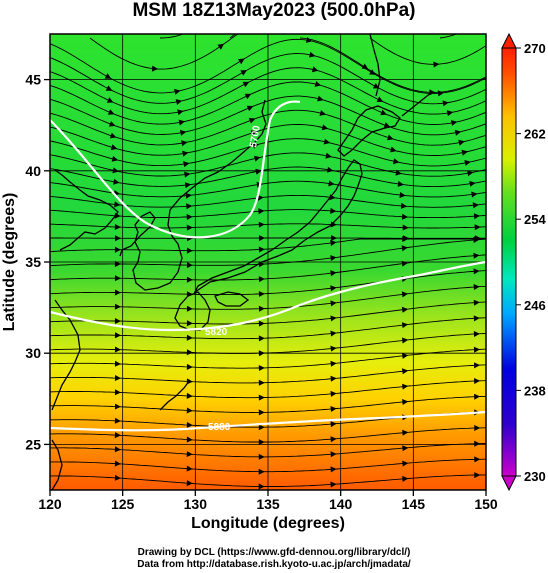  I want to click on y-tick-label: 25, so click(33, 444).